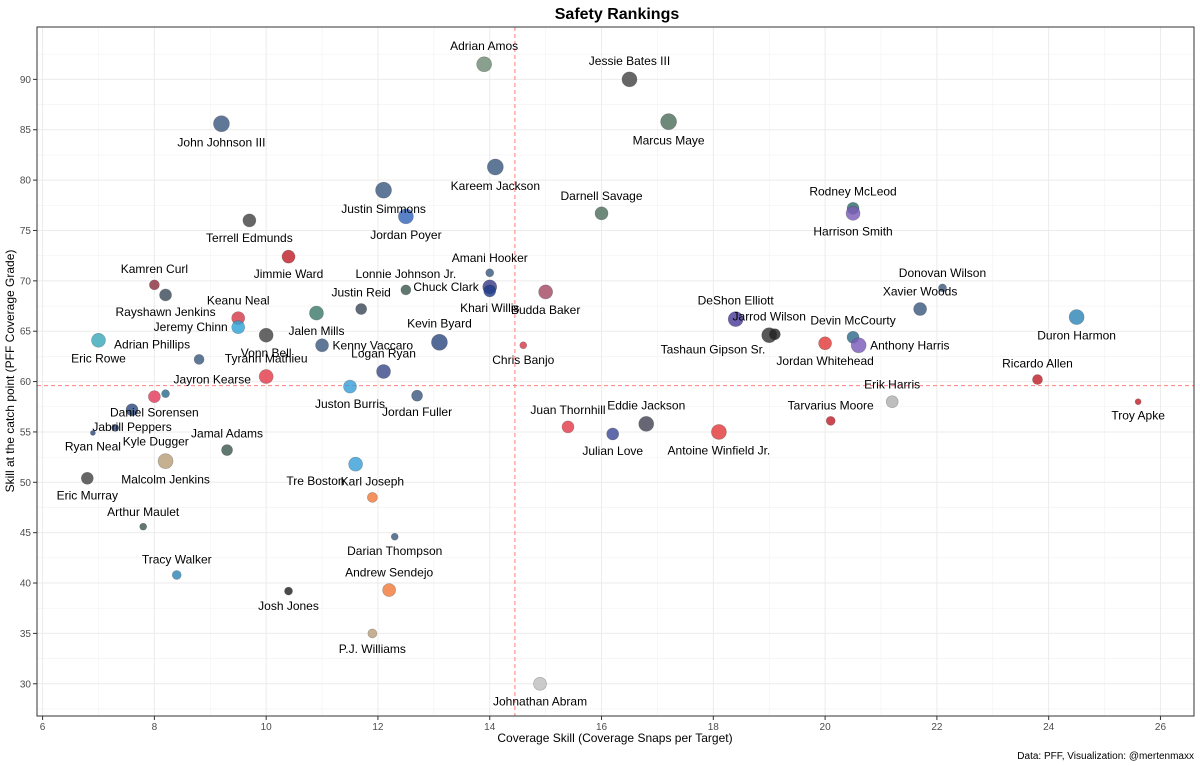 This screenshot has width=1200, height=766. Describe the element at coordinates (406, 274) in the screenshot. I see `point-label: Lonnie Johnson Jr.` at that location.